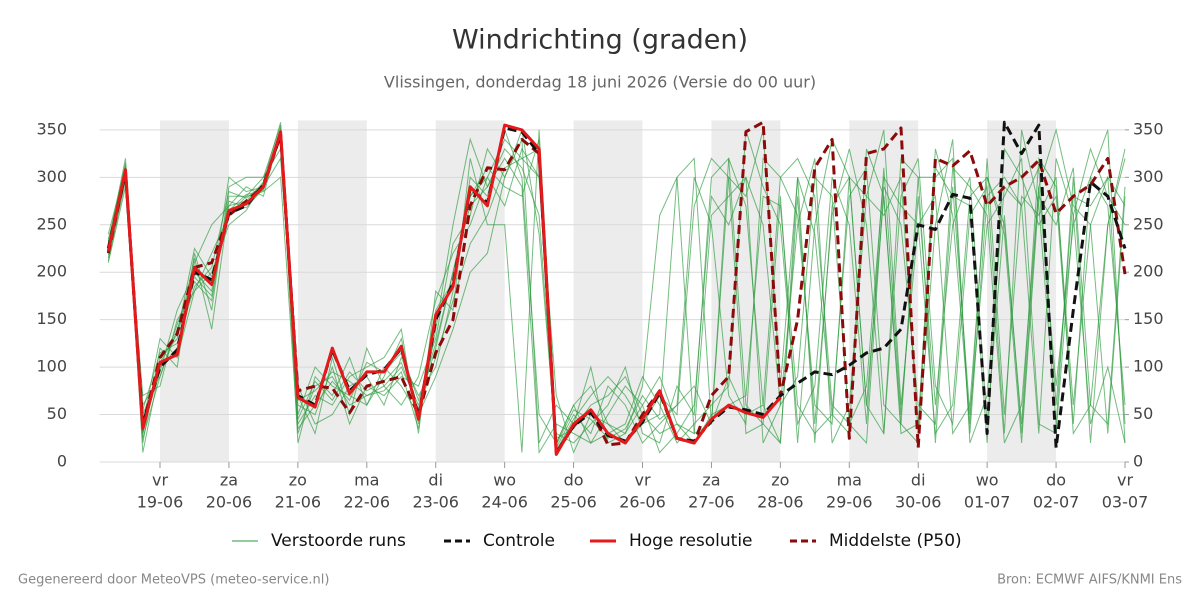 This screenshot has width=1200, height=600. I want to click on y2-tick-label: 300, so click(1148, 176).